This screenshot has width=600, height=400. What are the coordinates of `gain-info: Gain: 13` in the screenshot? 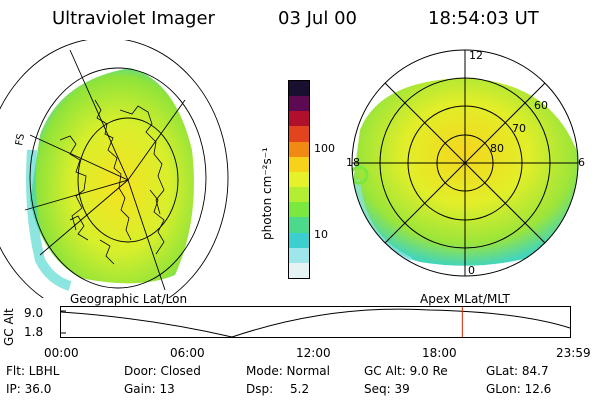 It's located at (149, 389).